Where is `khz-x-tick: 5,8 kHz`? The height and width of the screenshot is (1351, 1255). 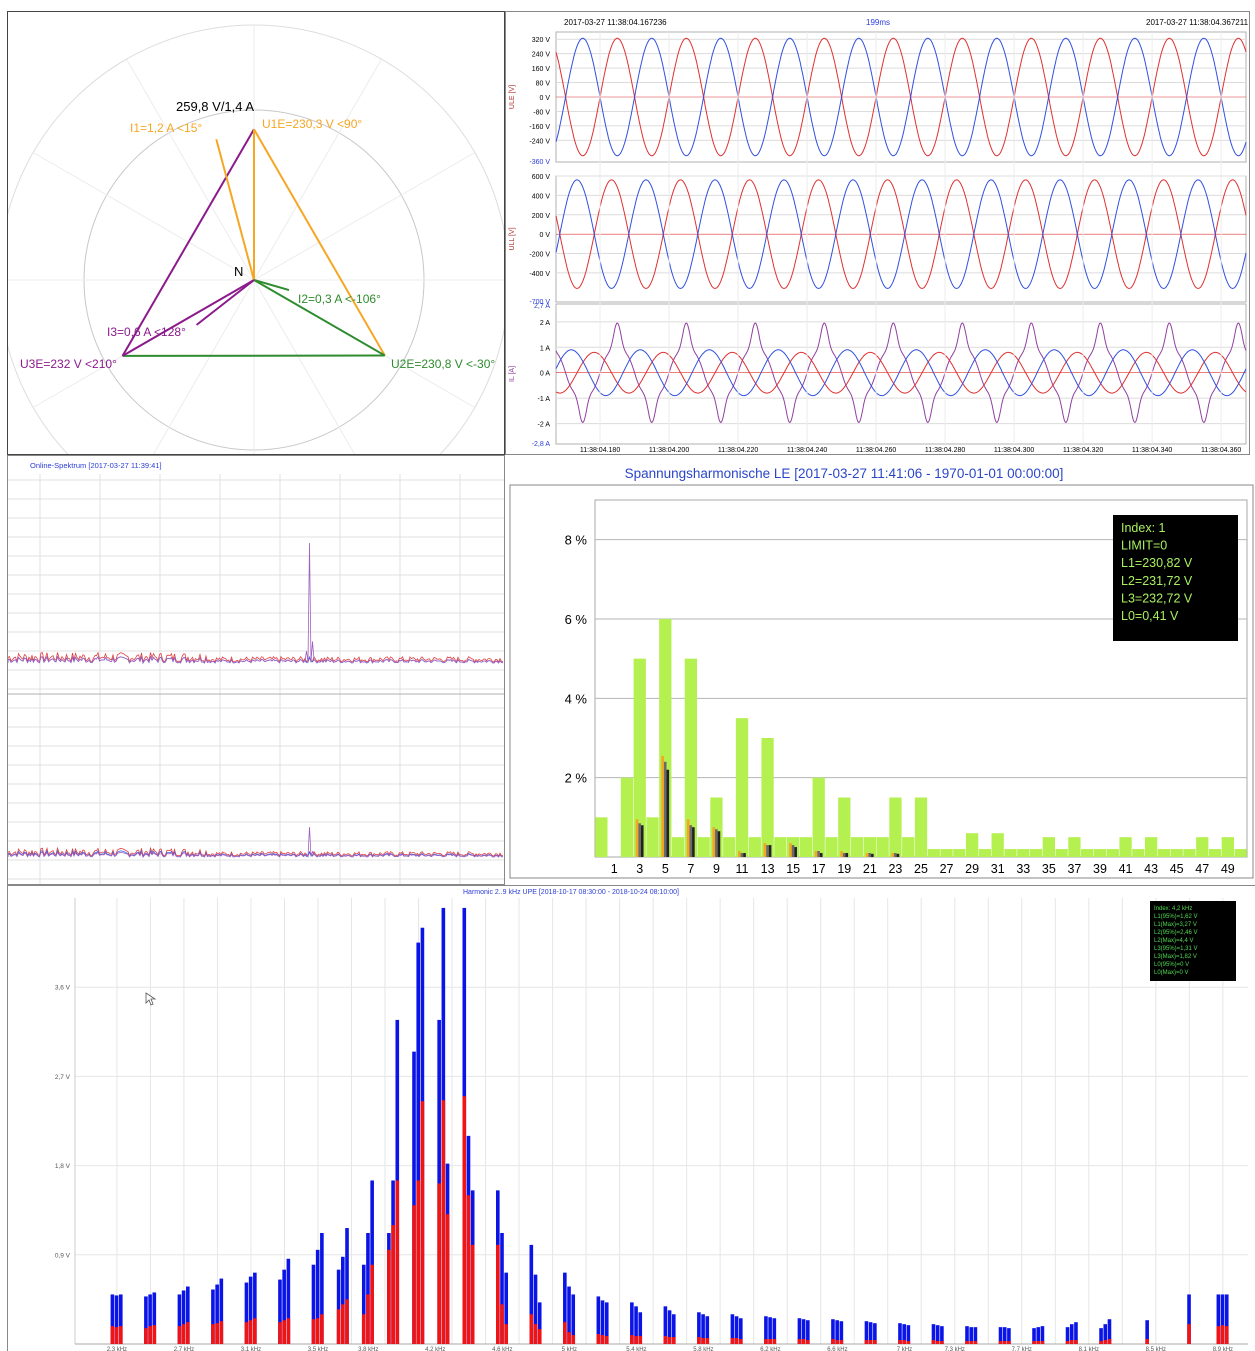 khz-x-tick: 5,8 kHz is located at coordinates (703, 1349).